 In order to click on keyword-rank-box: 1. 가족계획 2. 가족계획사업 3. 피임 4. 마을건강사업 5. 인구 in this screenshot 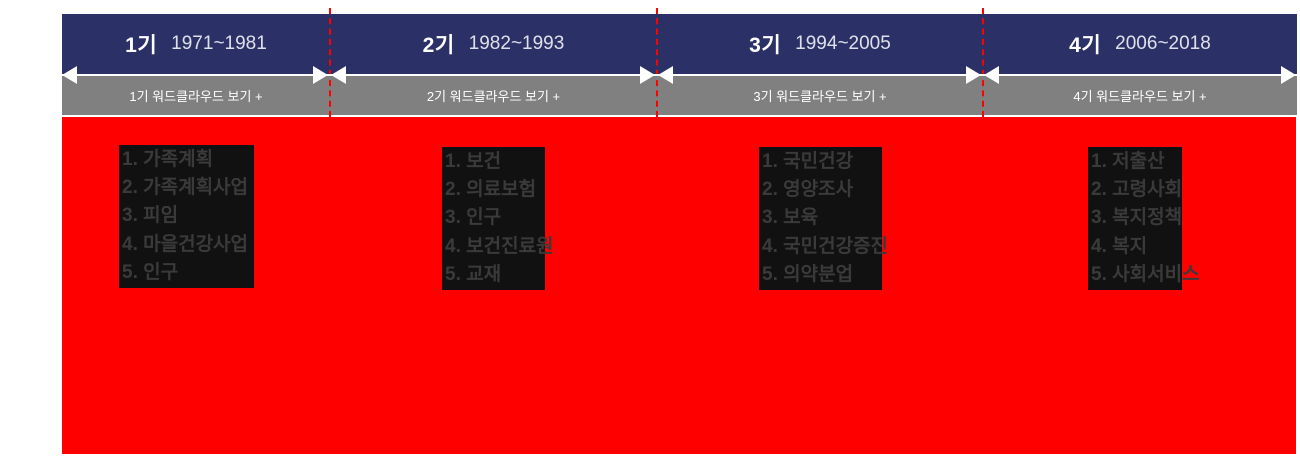, I will do `click(186, 216)`.